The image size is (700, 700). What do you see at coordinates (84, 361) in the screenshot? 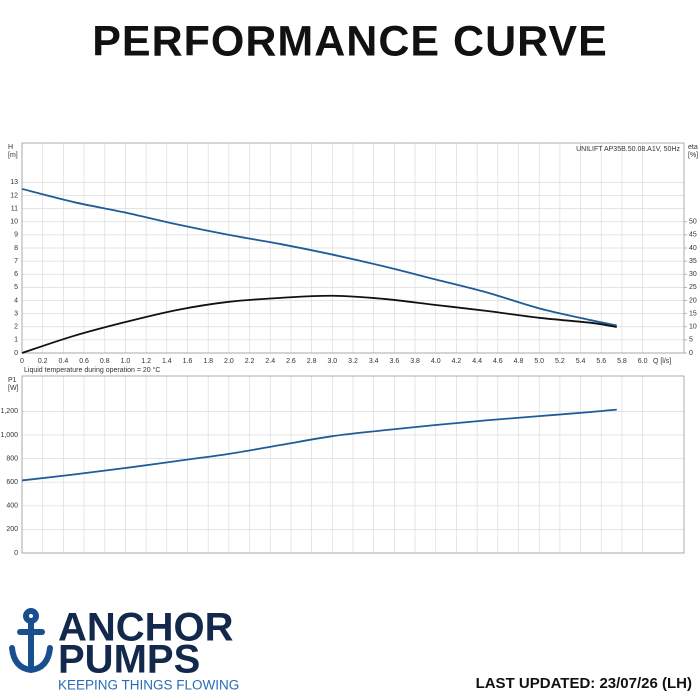
I see `x-tick-label: 0.6` at bounding box center [84, 361].